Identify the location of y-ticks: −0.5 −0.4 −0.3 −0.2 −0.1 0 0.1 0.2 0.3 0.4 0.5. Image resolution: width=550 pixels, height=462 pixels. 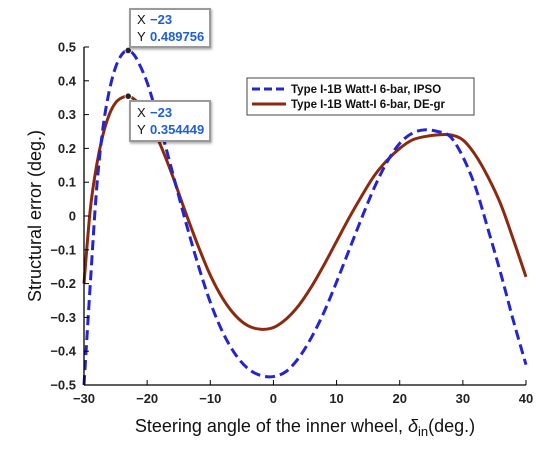
(69, 216).